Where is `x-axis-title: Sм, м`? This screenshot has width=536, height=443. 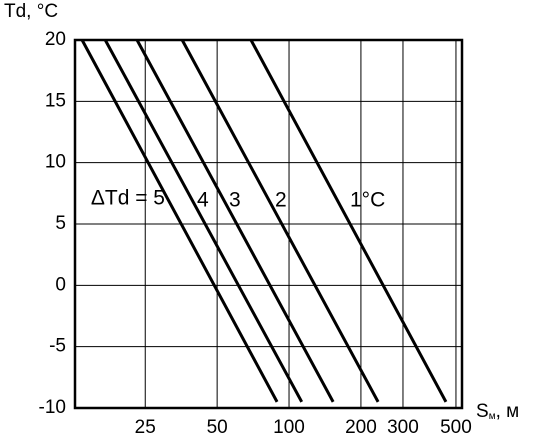 x-axis-title: Sм, м is located at coordinates (497, 411).